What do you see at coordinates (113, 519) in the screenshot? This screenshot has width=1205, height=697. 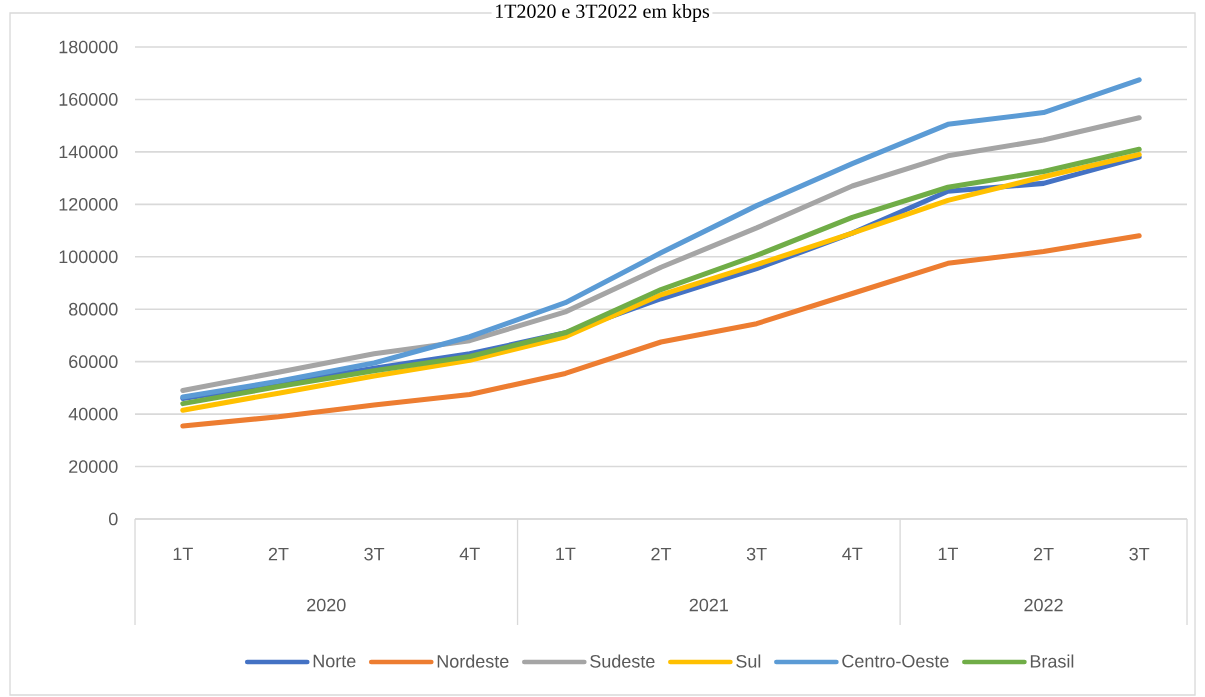 I see `y-tick-label: 0` at bounding box center [113, 519].